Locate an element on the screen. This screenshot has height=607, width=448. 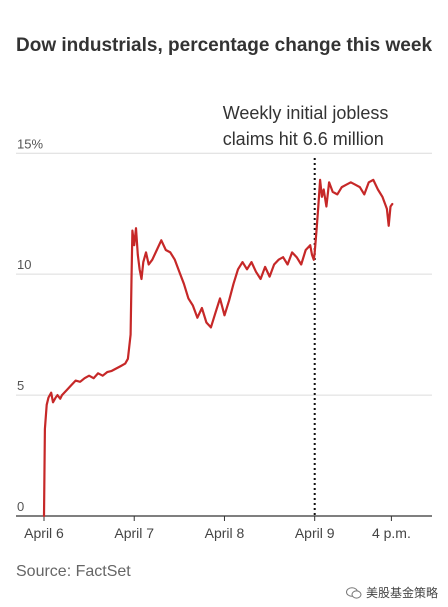
y-tick-label-3: 15% is located at coordinates (30, 143).